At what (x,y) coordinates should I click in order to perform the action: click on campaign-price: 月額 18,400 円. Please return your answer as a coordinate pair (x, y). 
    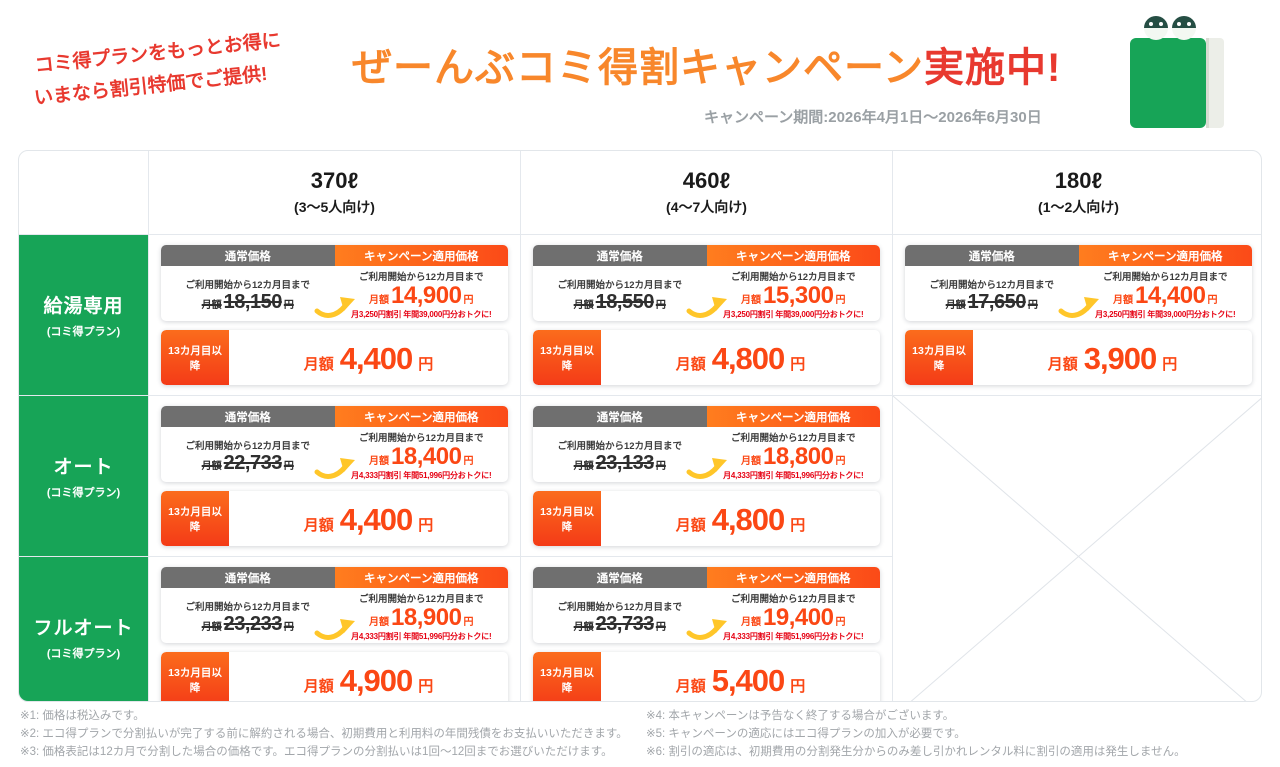
    Looking at the image, I should click on (421, 456).